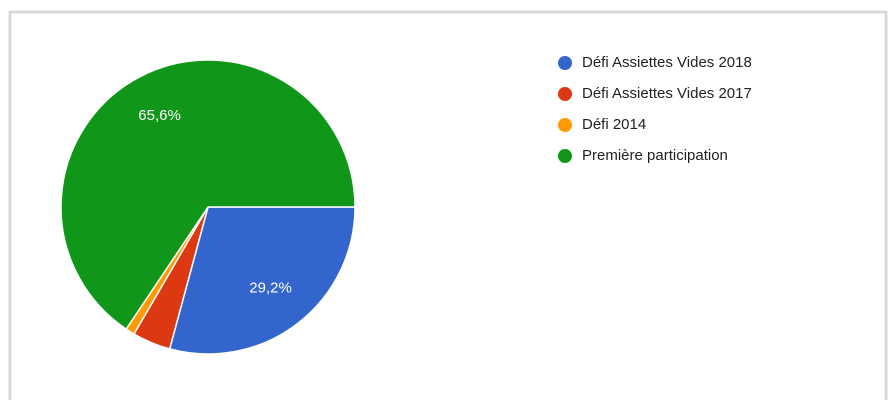 The width and height of the screenshot is (888, 400). What do you see at coordinates (655, 155) in the screenshot?
I see `legend-label: Première participation` at bounding box center [655, 155].